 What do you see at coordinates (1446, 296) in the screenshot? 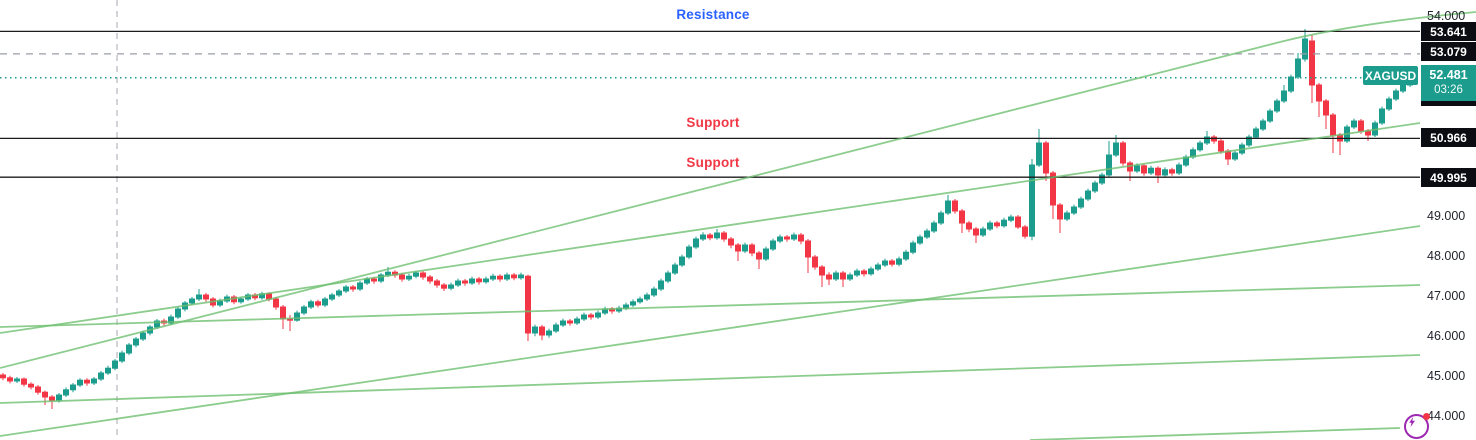
I see `y-axis-tick: 47.000` at bounding box center [1446, 296].